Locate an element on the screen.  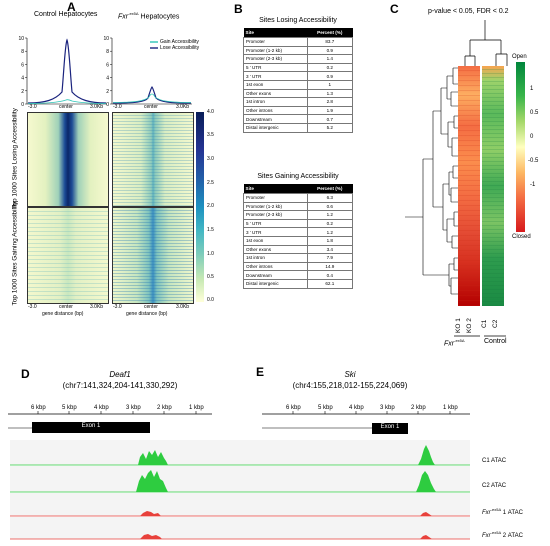
d-exon-label: Exon 1 is located at coordinates (91, 426).